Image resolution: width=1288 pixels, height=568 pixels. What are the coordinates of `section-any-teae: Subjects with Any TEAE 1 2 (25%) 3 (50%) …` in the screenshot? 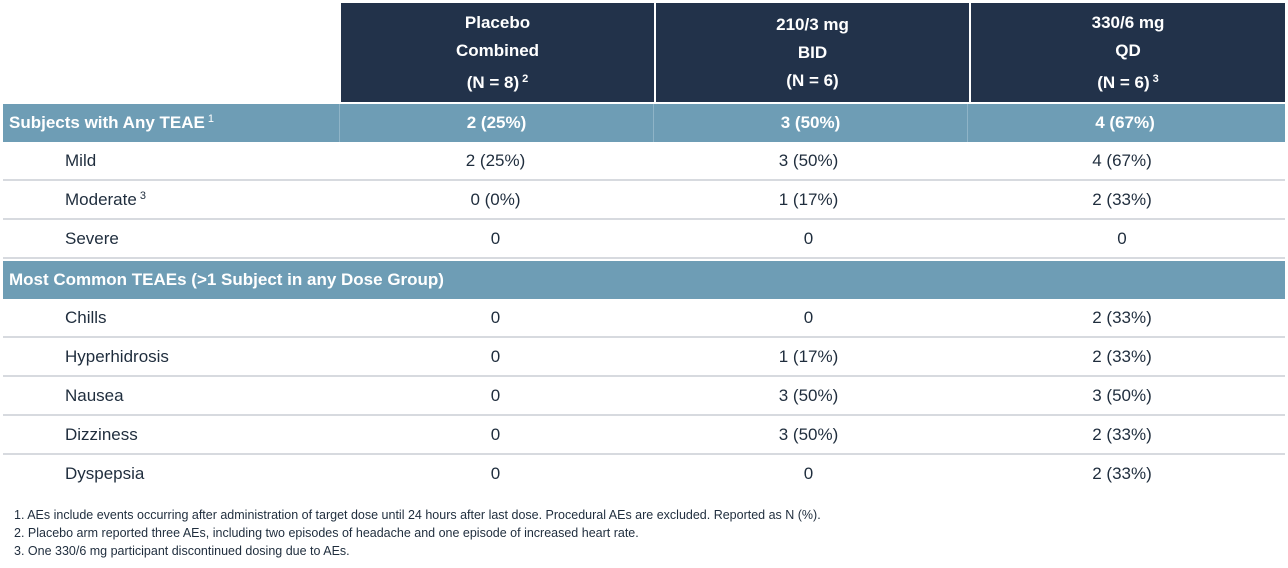 It's located at (644, 123).